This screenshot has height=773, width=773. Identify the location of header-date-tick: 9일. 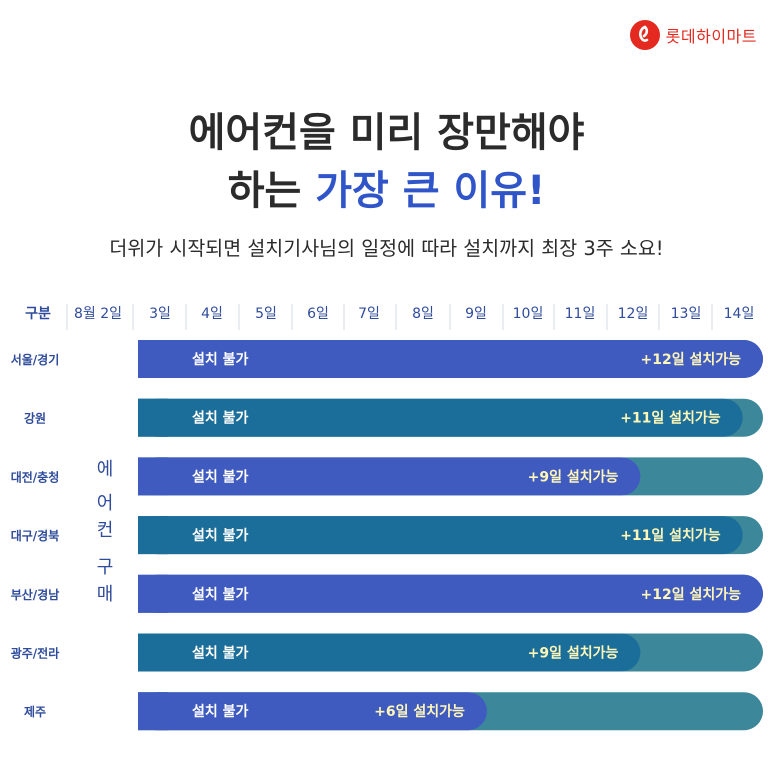
(476, 314).